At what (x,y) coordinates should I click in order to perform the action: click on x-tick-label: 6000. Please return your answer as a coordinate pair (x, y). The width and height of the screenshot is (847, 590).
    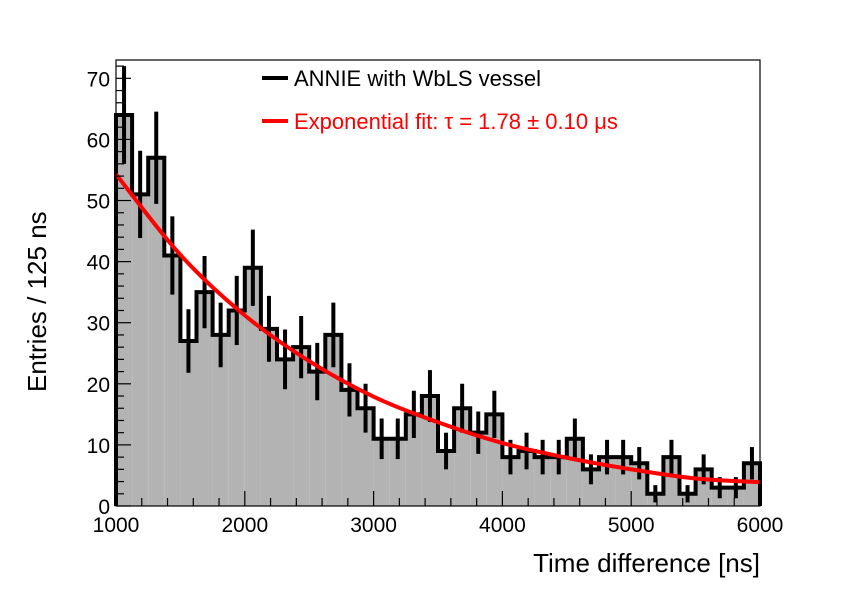
    Looking at the image, I should click on (760, 525).